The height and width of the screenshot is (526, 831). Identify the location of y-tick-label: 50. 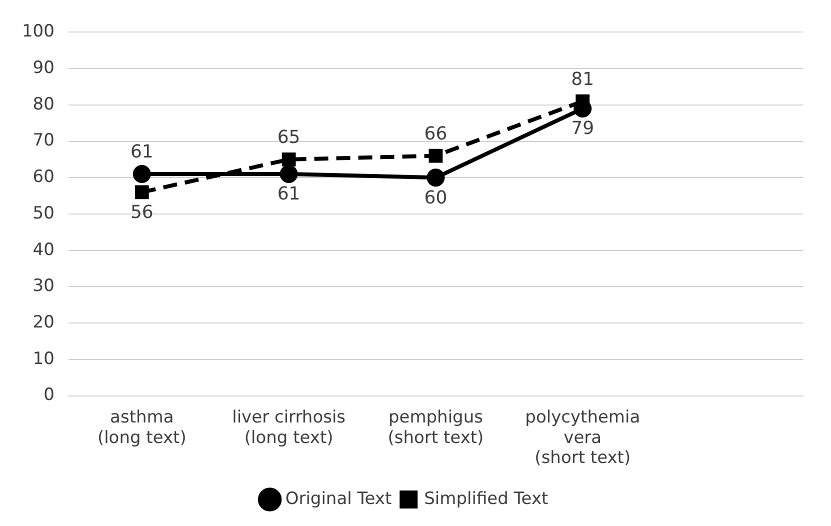
(43, 213).